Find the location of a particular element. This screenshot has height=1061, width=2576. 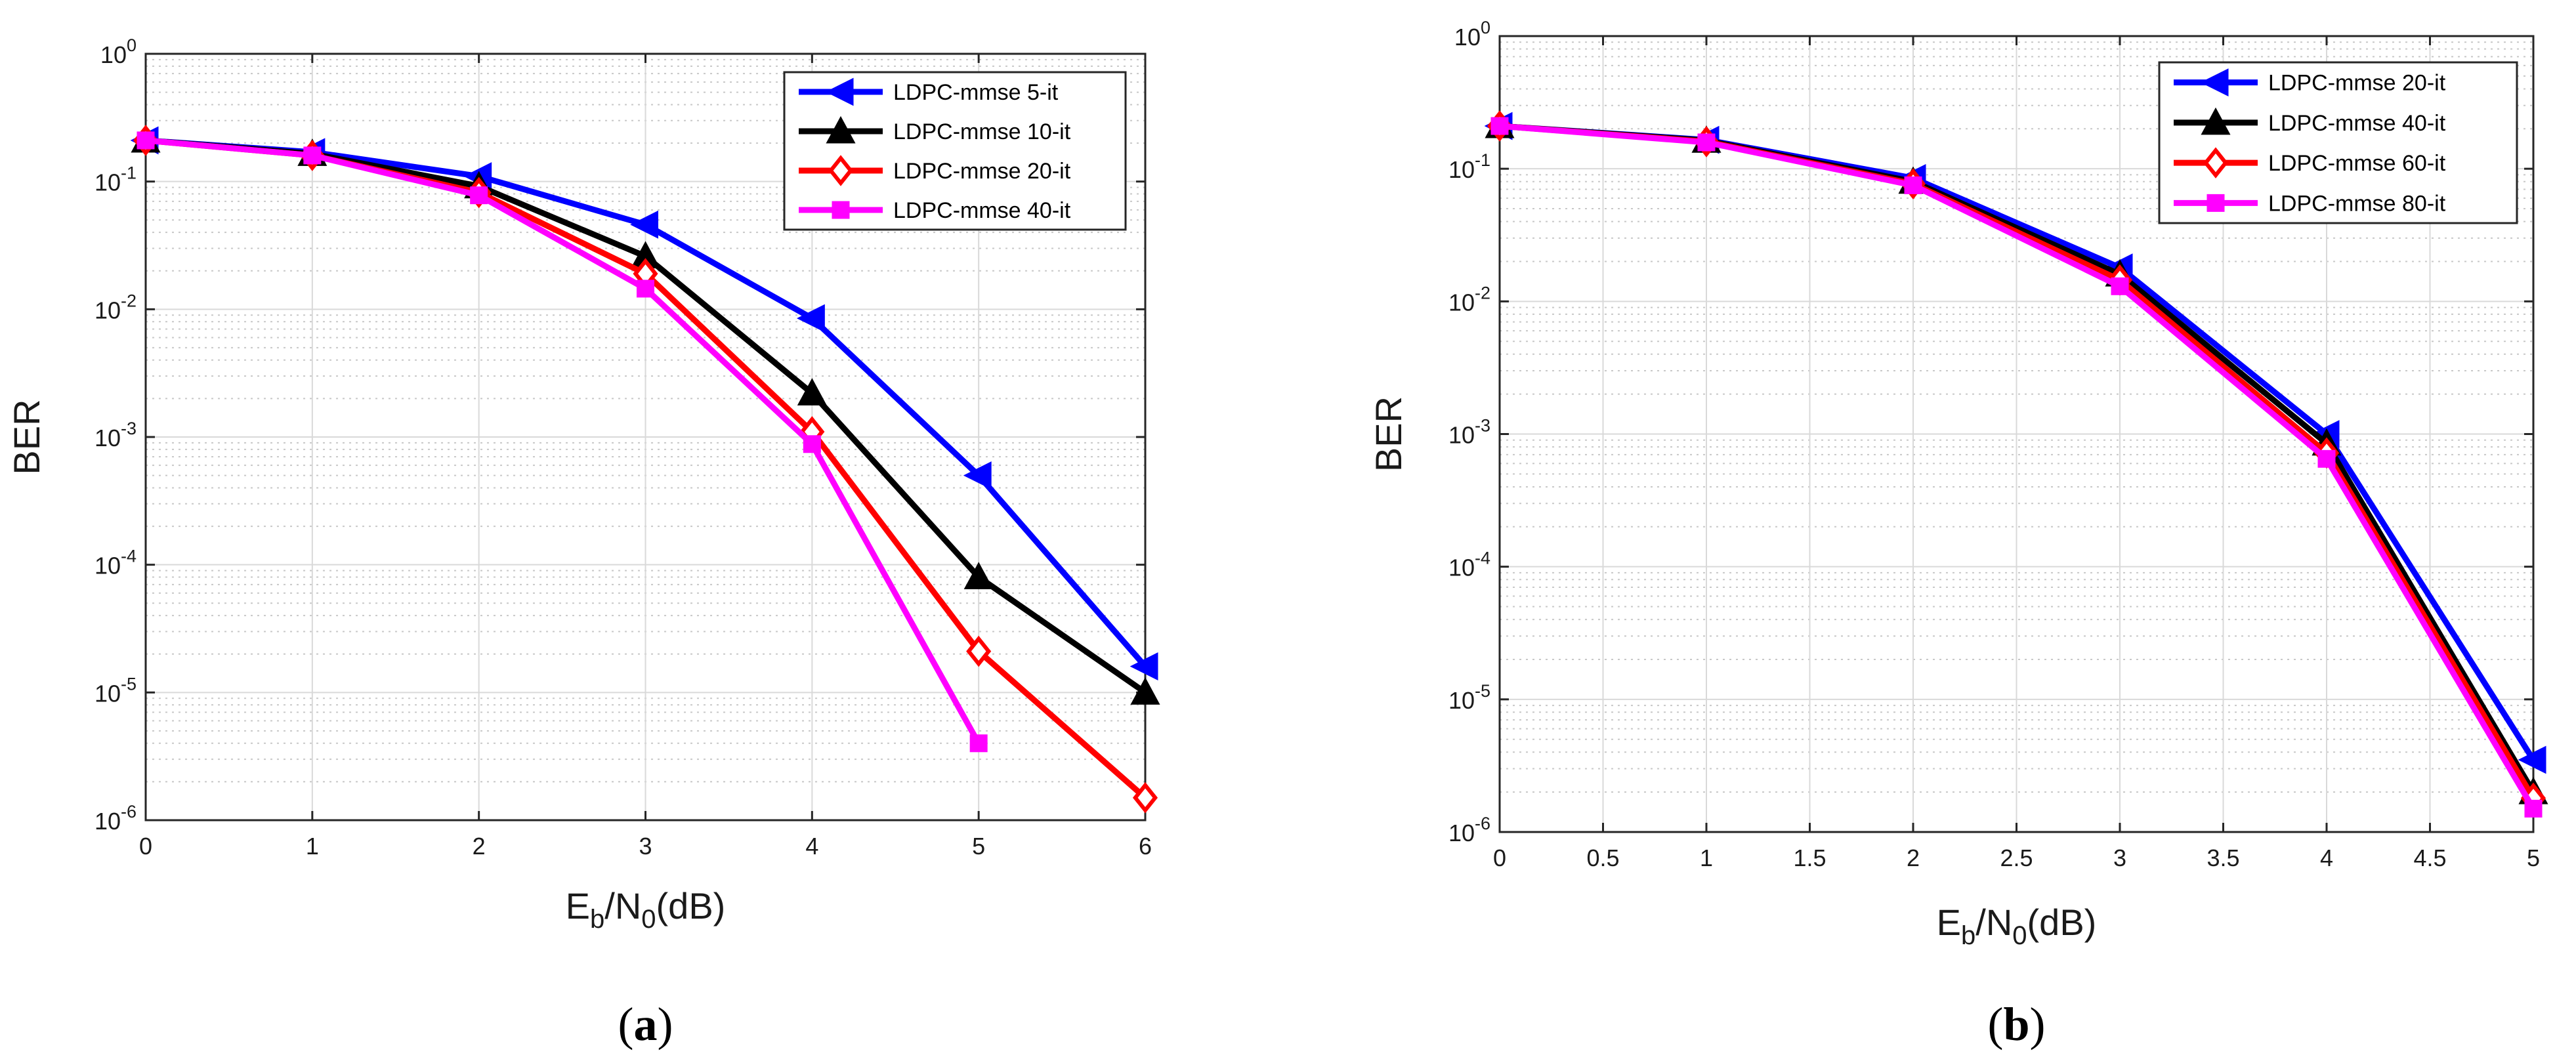

x-tick-label: 2.5 is located at coordinates (2016, 857).